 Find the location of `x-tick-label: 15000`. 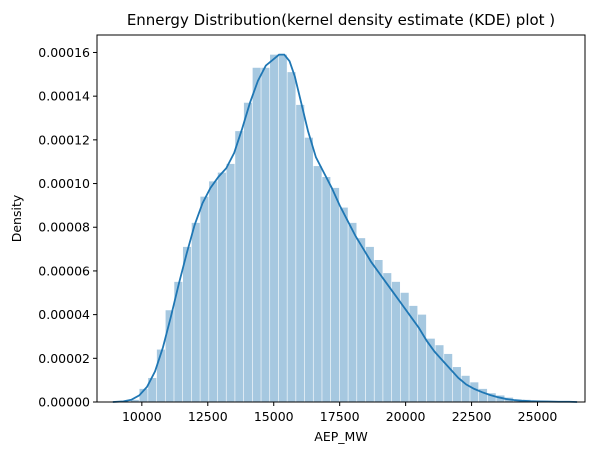

x-tick-label: 15000 is located at coordinates (274, 416).